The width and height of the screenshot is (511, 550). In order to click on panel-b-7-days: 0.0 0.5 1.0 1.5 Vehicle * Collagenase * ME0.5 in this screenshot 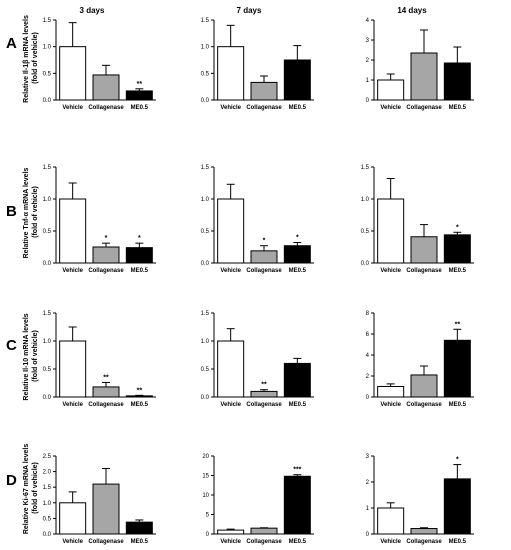, I will do `click(257, 219)`.